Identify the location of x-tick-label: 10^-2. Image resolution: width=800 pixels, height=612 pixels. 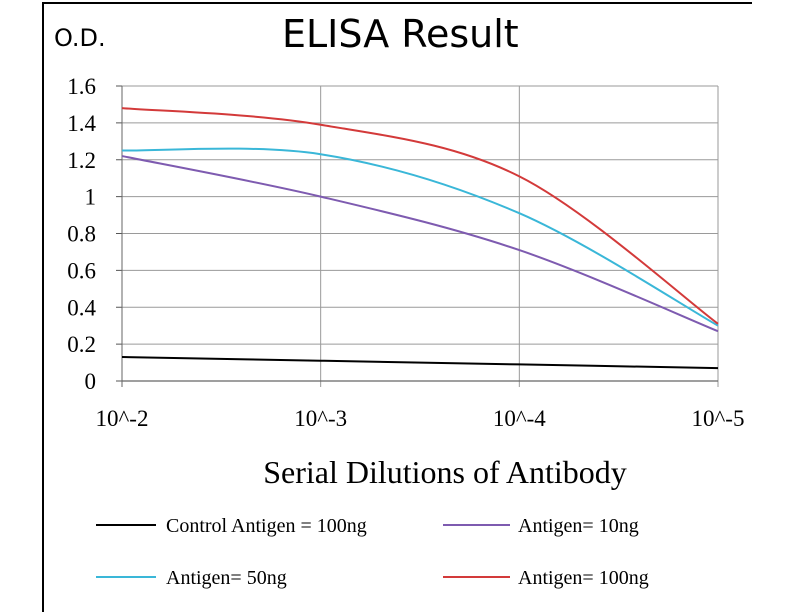
(122, 418).